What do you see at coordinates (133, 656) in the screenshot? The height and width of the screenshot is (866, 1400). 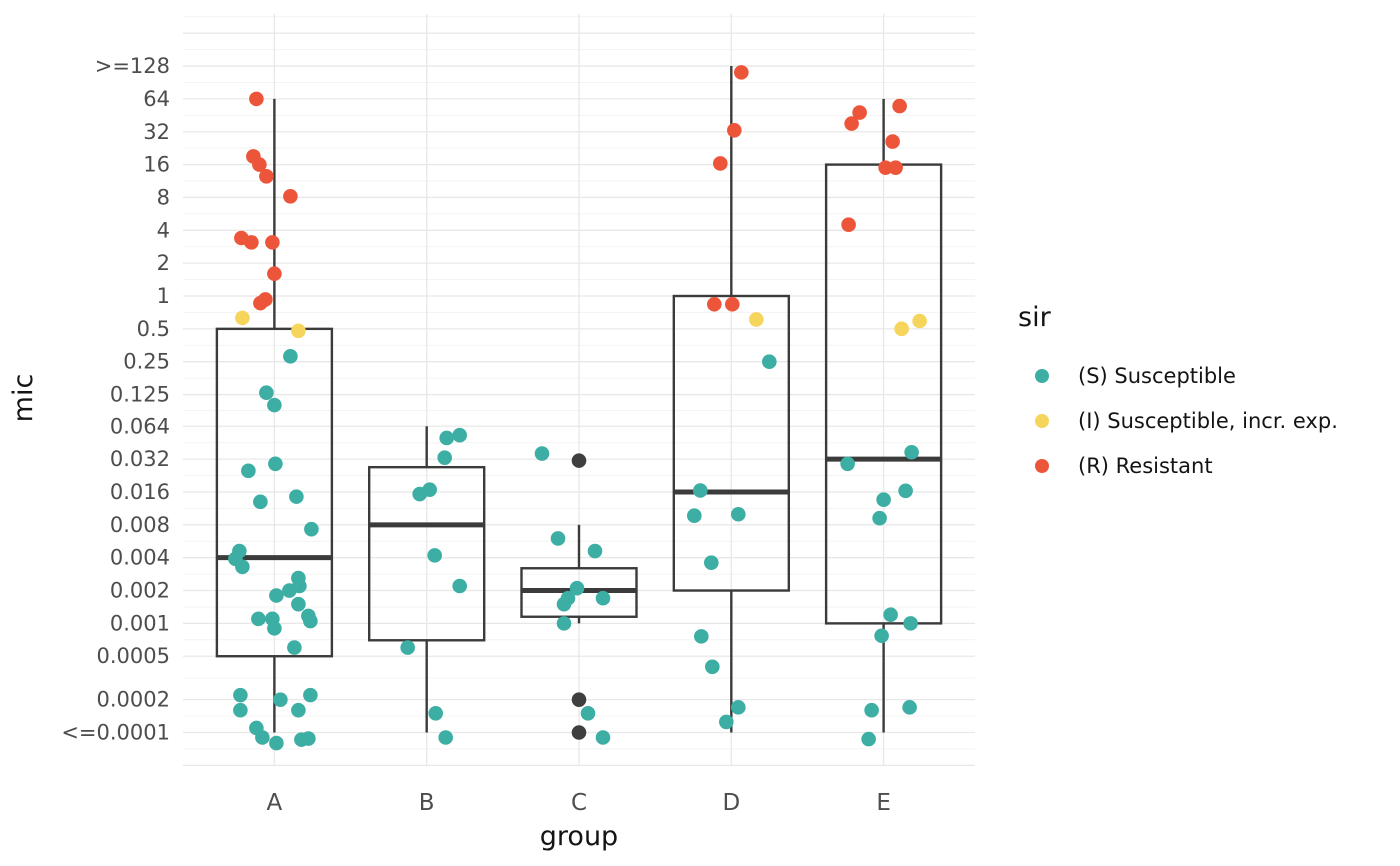 I see `y-tick-label: 0.0005` at bounding box center [133, 656].